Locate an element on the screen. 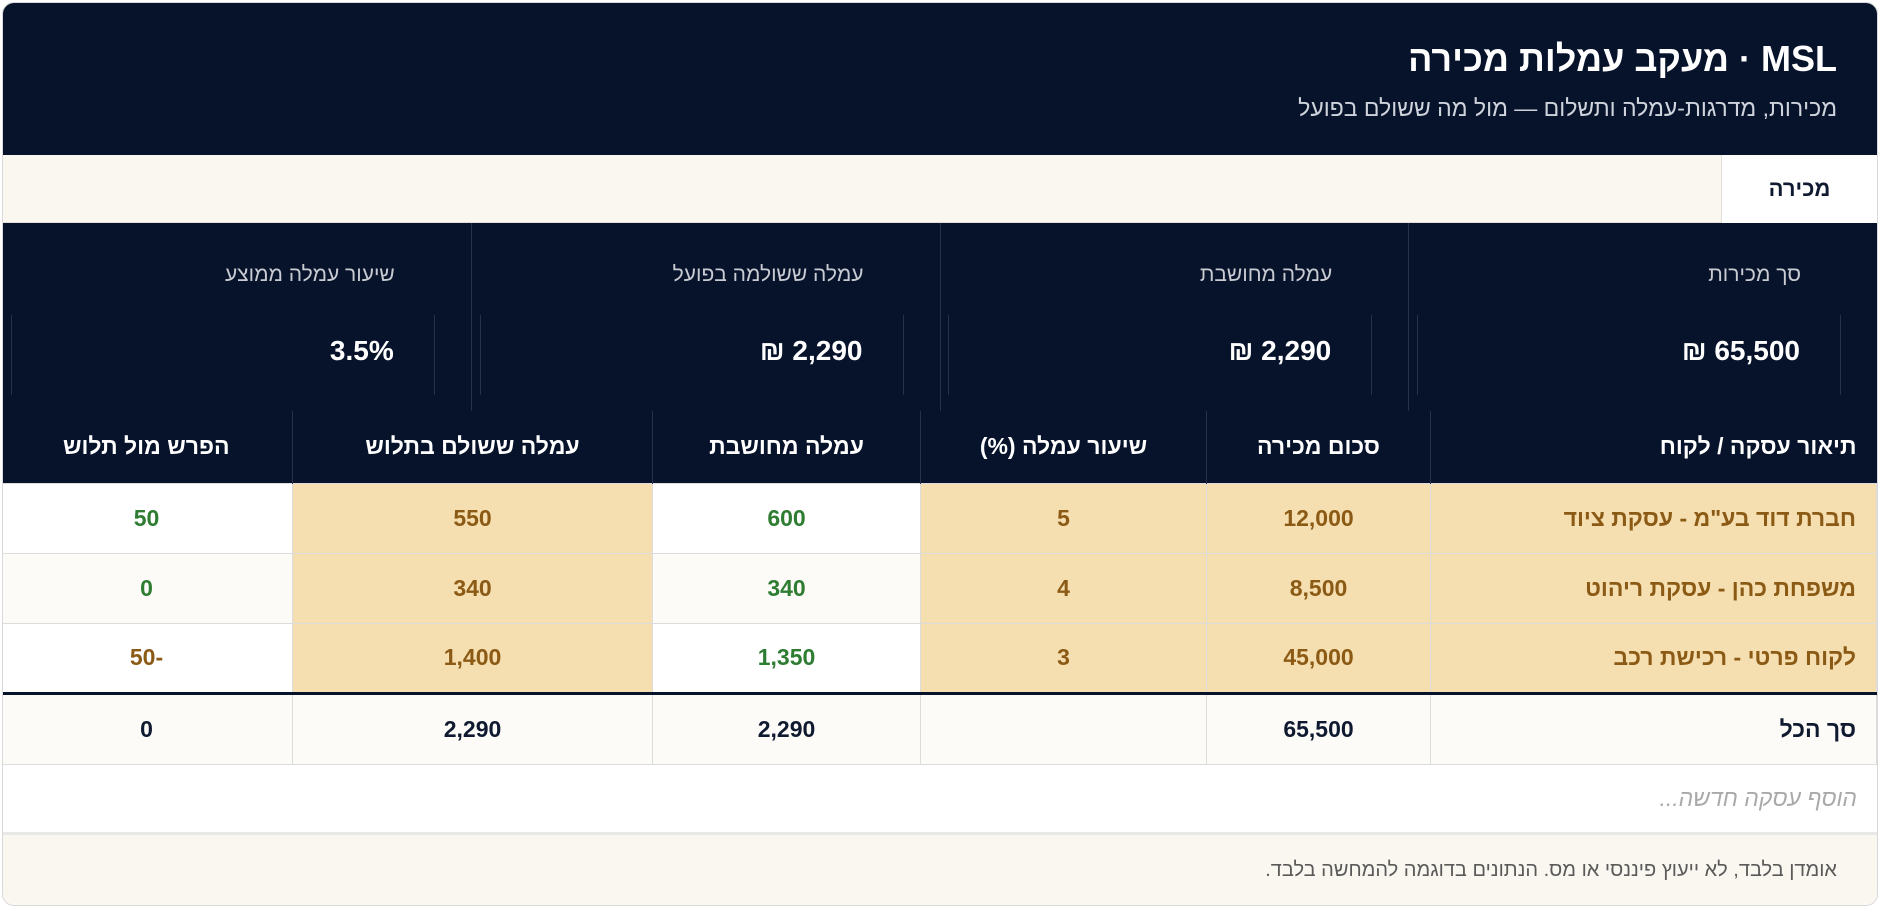  tab-sale: מכירה is located at coordinates (1799, 189).